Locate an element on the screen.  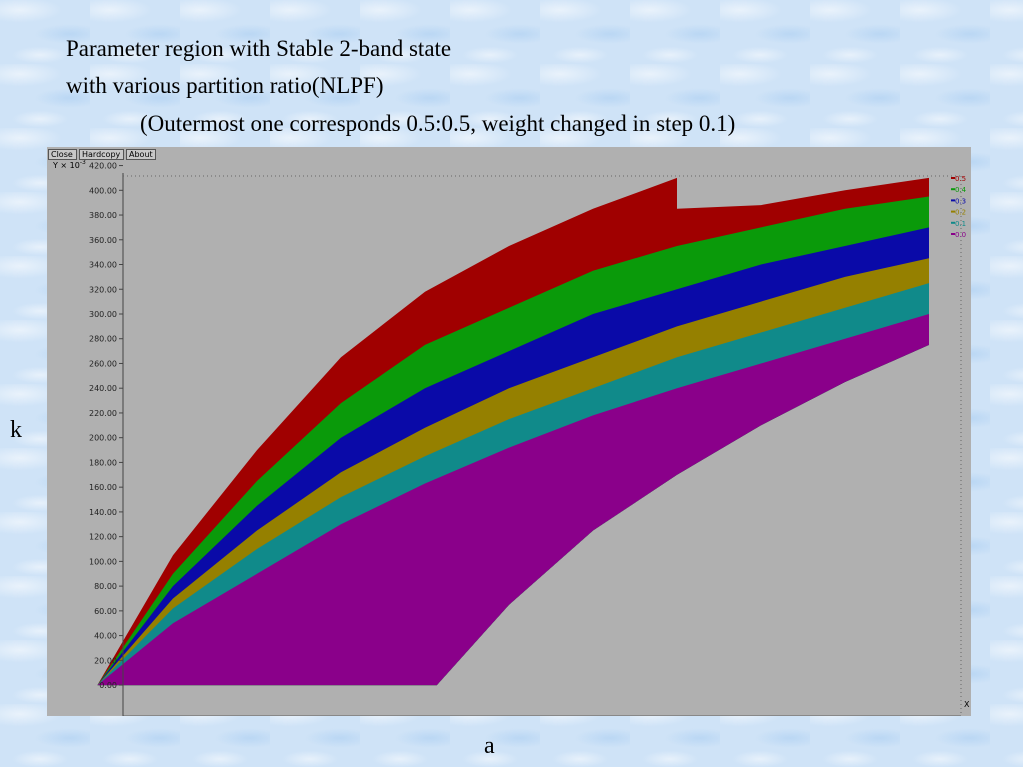
y-tick-label: 160.00 is located at coordinates (103, 487).